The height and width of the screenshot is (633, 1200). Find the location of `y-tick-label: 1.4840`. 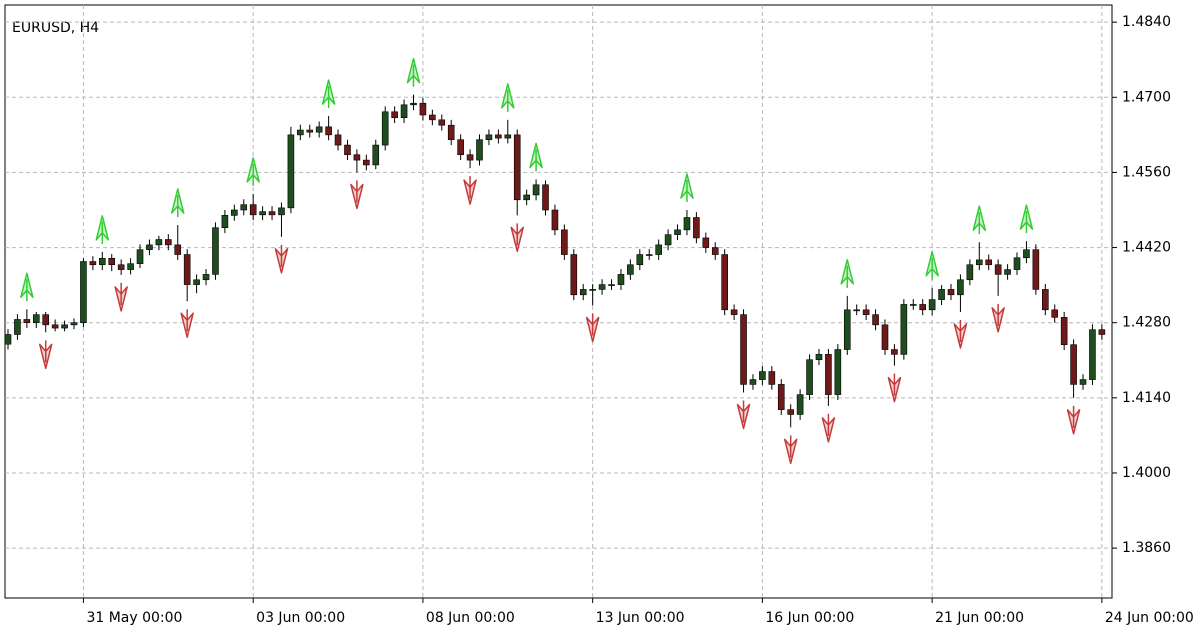

y-tick-label: 1.4840 is located at coordinates (1146, 22).